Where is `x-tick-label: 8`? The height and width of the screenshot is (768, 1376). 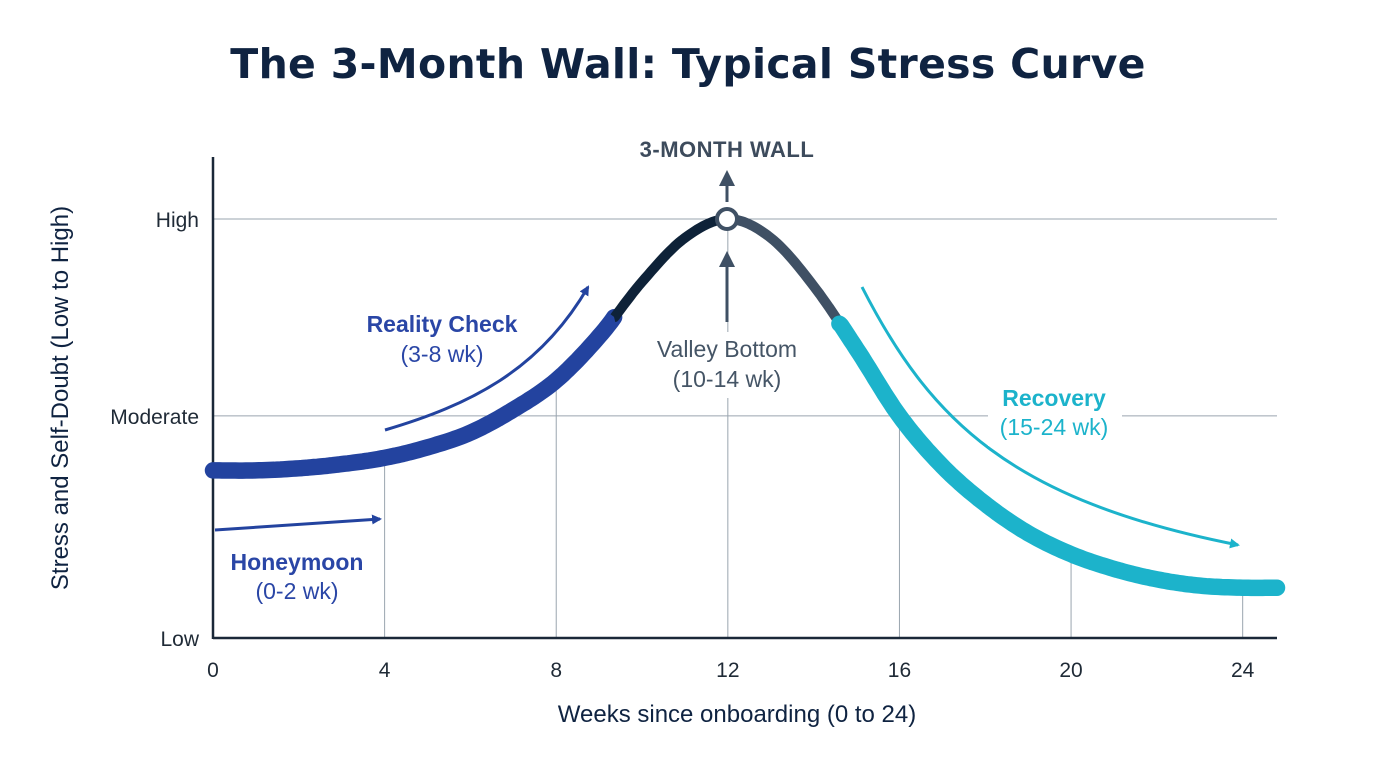
x-tick-label: 8 is located at coordinates (556, 670).